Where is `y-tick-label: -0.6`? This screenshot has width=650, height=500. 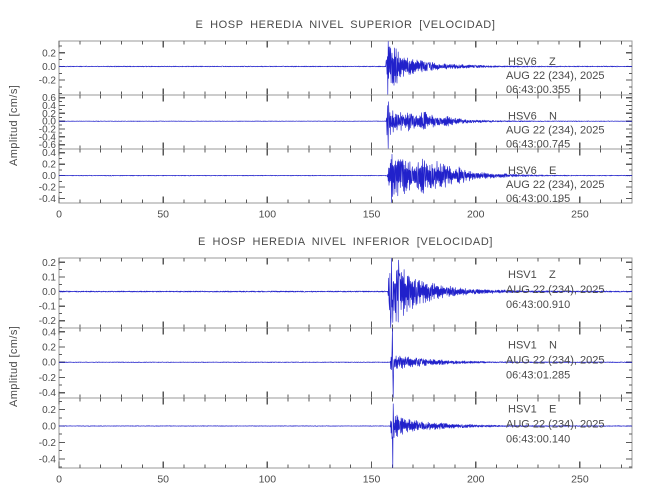
y-tick-label: -0.6 is located at coordinates (48, 145).